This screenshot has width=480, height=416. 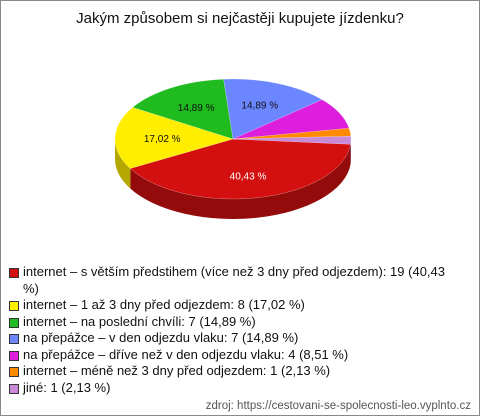 What do you see at coordinates (235, 388) in the screenshot?
I see `legend-item: jiné: 1 (2,13 %)` at bounding box center [235, 388].